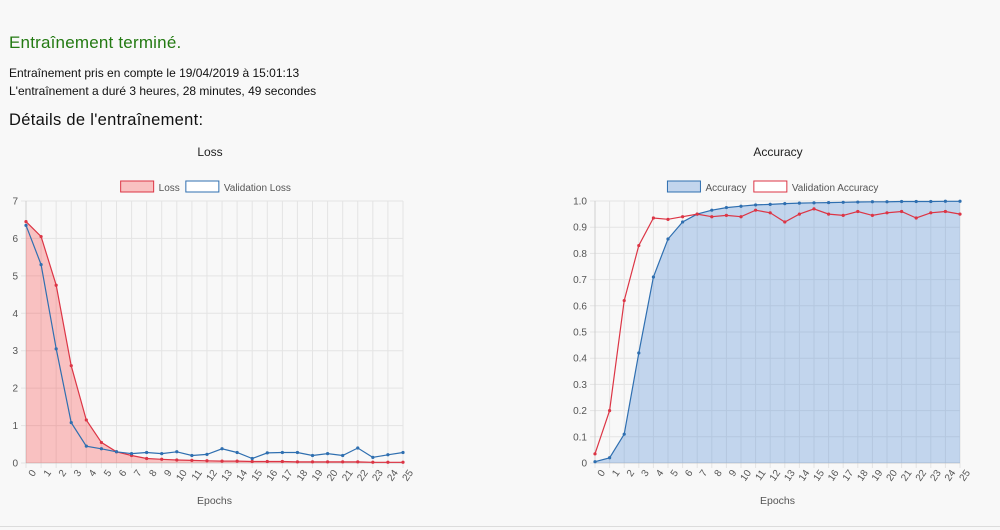  Describe the element at coordinates (816, 187) in the screenshot. I see `legend-item: Validation Accuracy` at that location.